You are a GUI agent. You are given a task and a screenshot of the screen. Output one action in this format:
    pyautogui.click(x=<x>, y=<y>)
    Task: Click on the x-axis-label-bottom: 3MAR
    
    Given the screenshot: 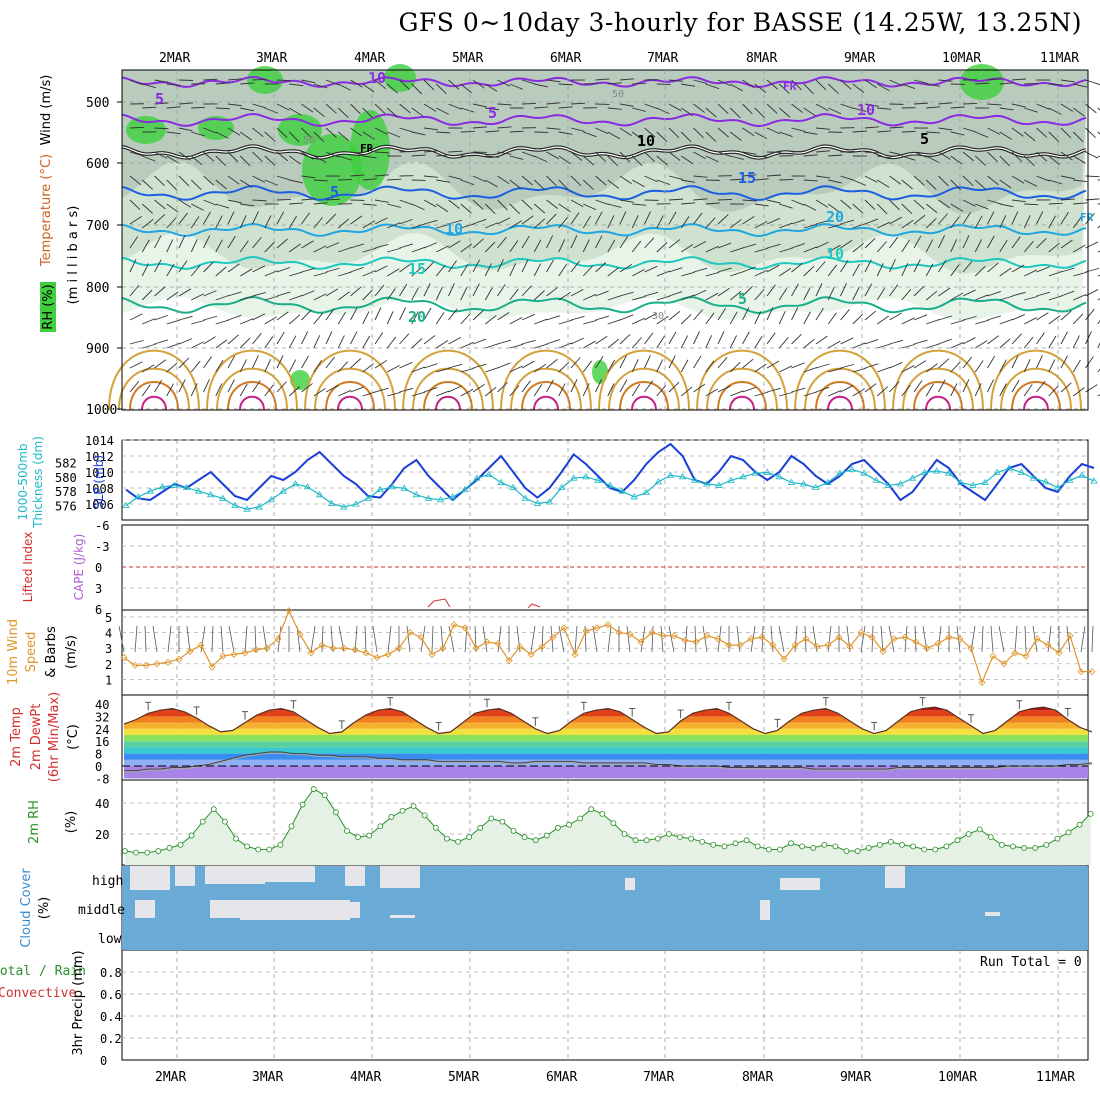 What is the action you would take?
    pyautogui.click(x=267, y=1077)
    